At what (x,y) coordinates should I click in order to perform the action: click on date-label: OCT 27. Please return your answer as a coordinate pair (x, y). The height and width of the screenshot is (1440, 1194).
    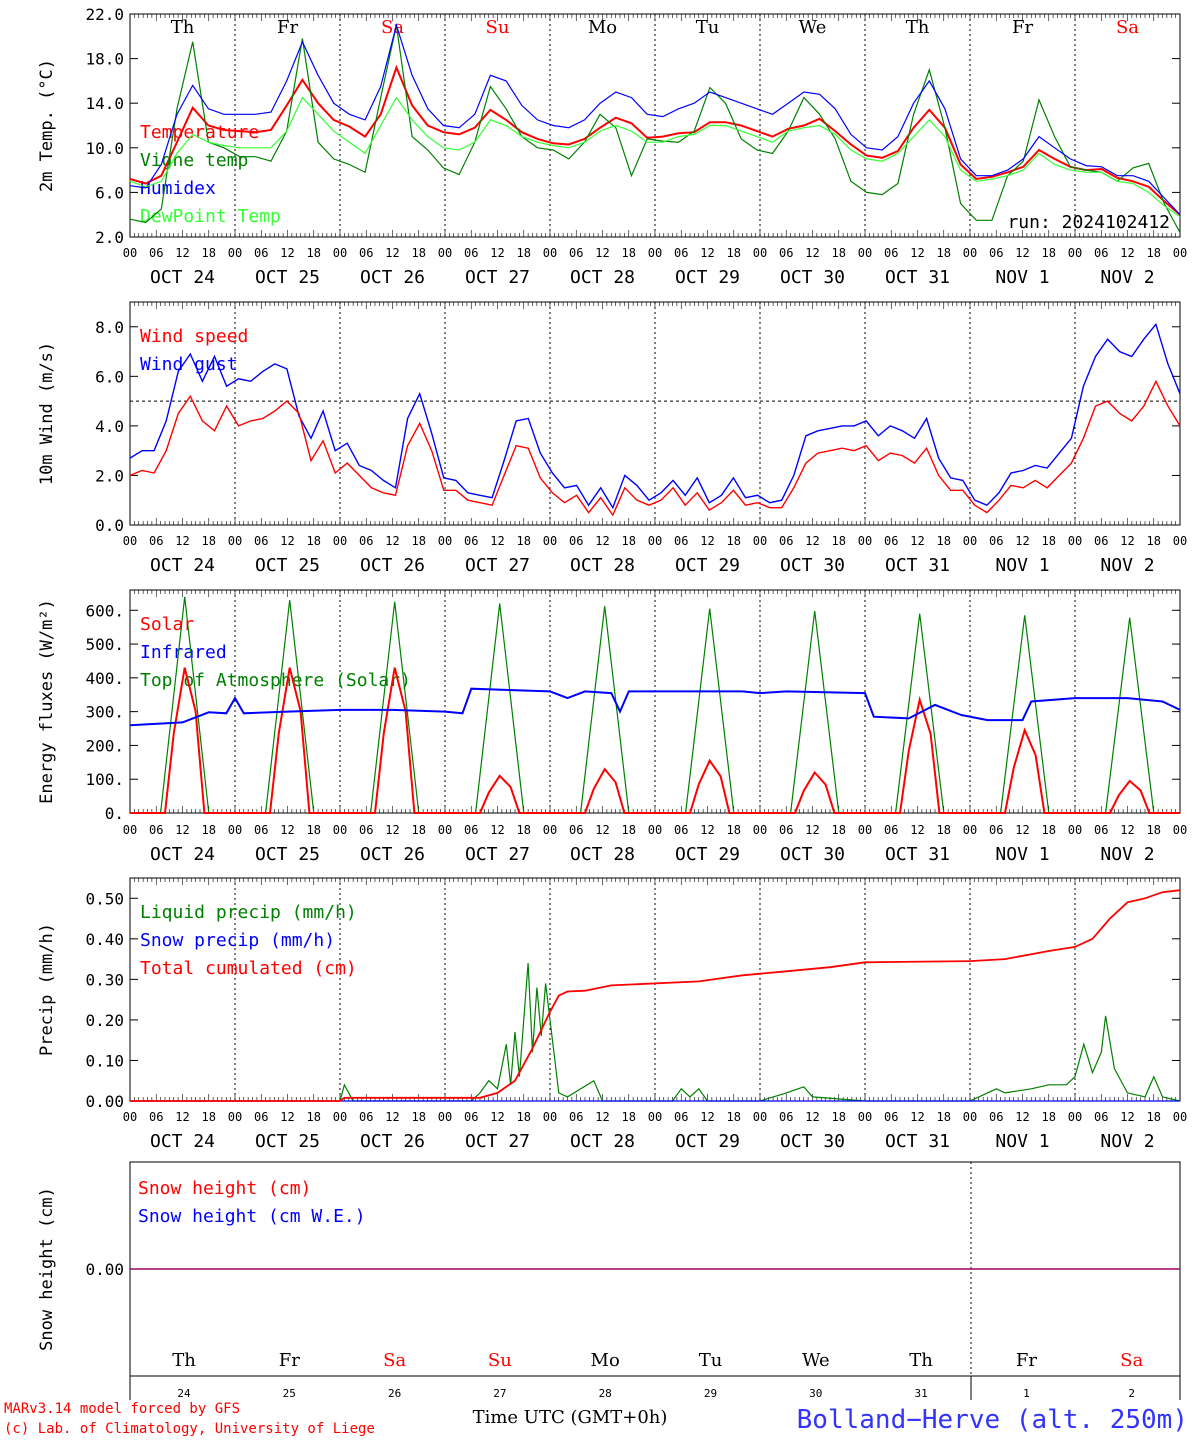
    Looking at the image, I should click on (497, 1141).